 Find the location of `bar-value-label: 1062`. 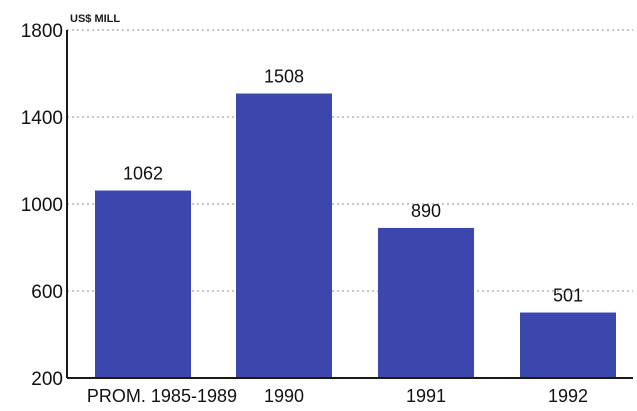

bar-value-label: 1062 is located at coordinates (143, 174).